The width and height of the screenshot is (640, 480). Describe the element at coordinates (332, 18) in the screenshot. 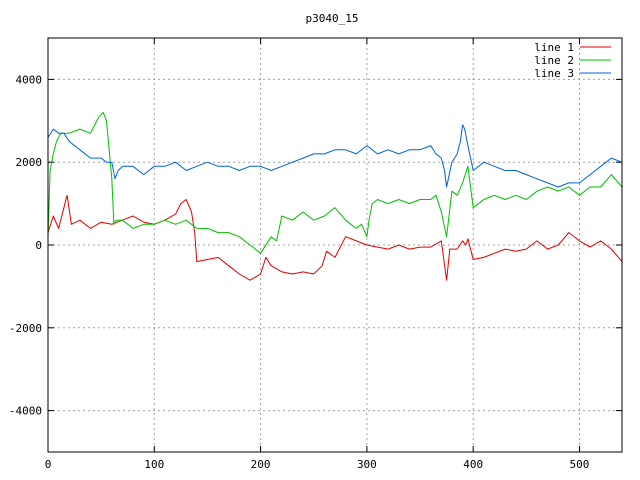

I see `chart-title: p3040_15` at that location.